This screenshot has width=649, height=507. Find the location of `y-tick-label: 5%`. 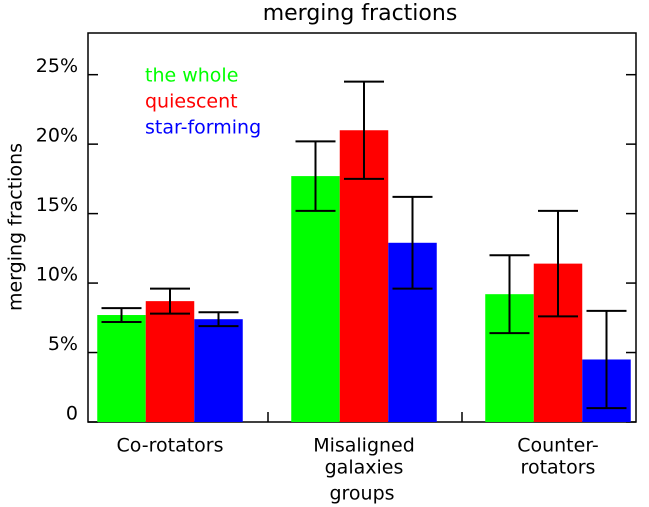

y-tick-label: 5% is located at coordinates (63, 344).